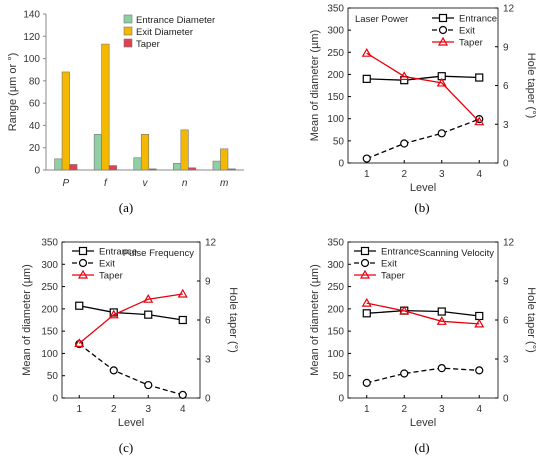 This screenshot has height=459, width=550. Describe the element at coordinates (175, 20) in the screenshot. I see `legend-entry: Entrance Diameter` at that location.